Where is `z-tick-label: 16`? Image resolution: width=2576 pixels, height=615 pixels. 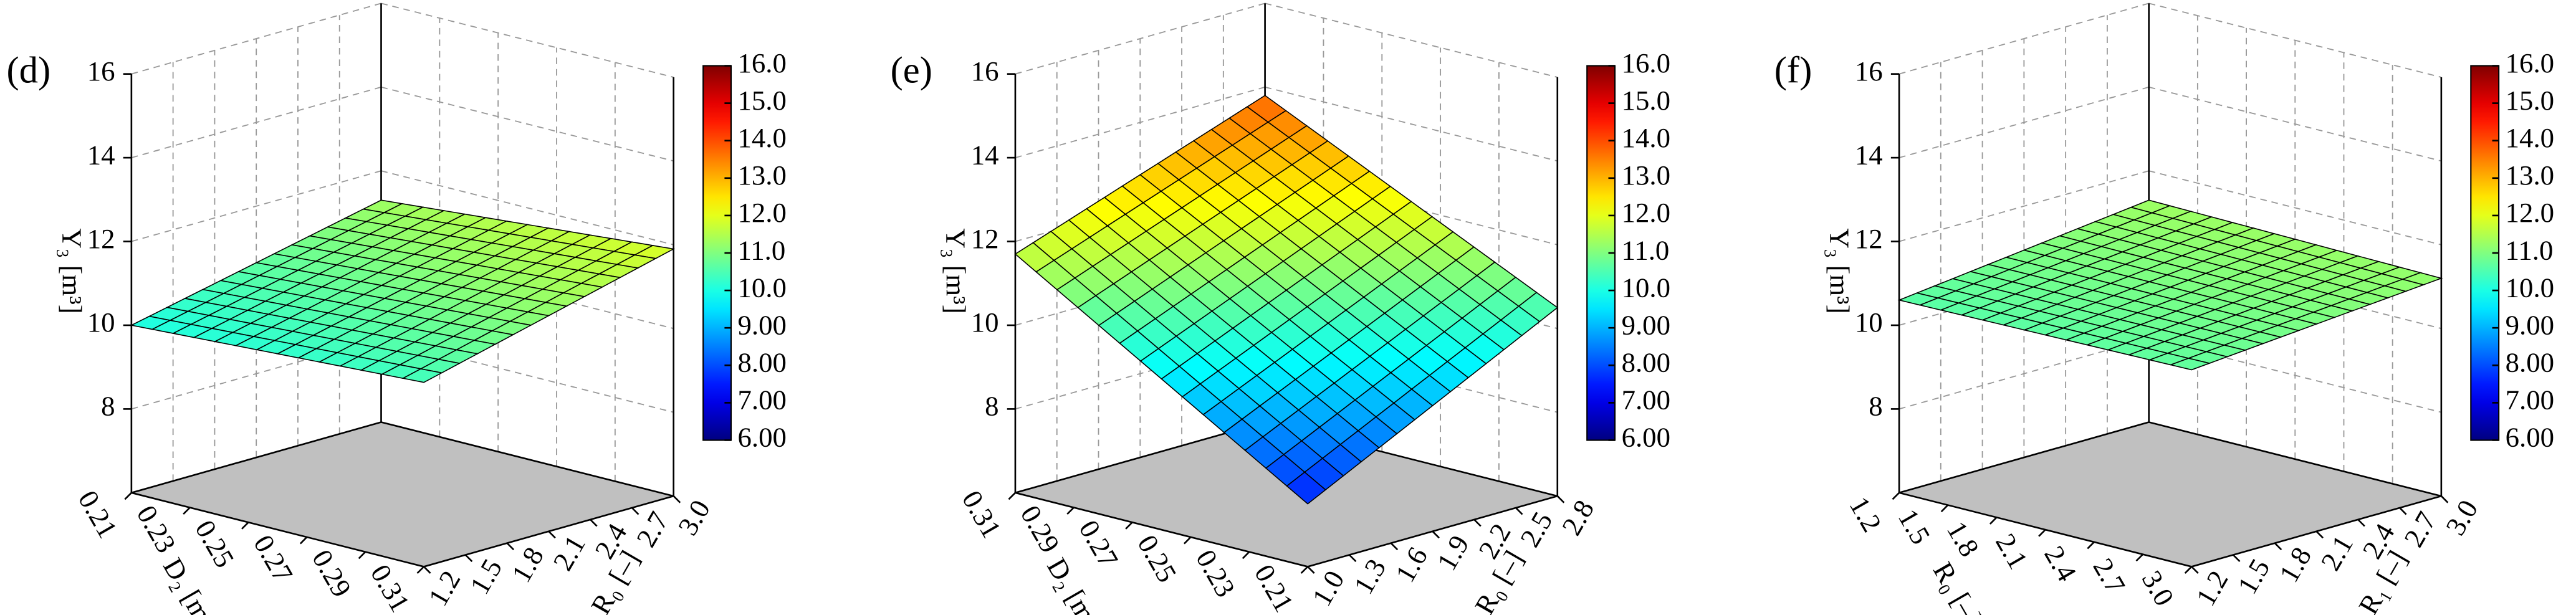
z-tick-label: 16 is located at coordinates (101, 71).